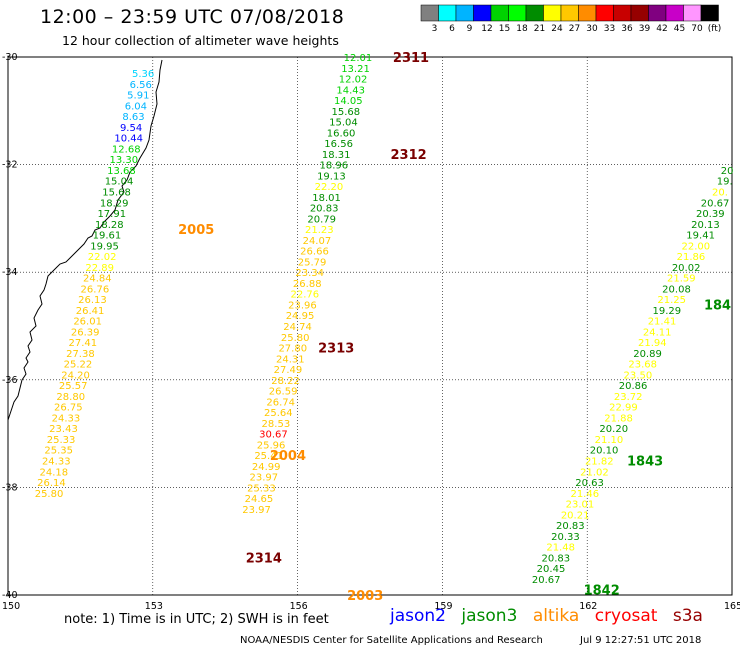  Describe the element at coordinates (732, 606) in the screenshot. I see `lon-tick-label: 165` at that location.